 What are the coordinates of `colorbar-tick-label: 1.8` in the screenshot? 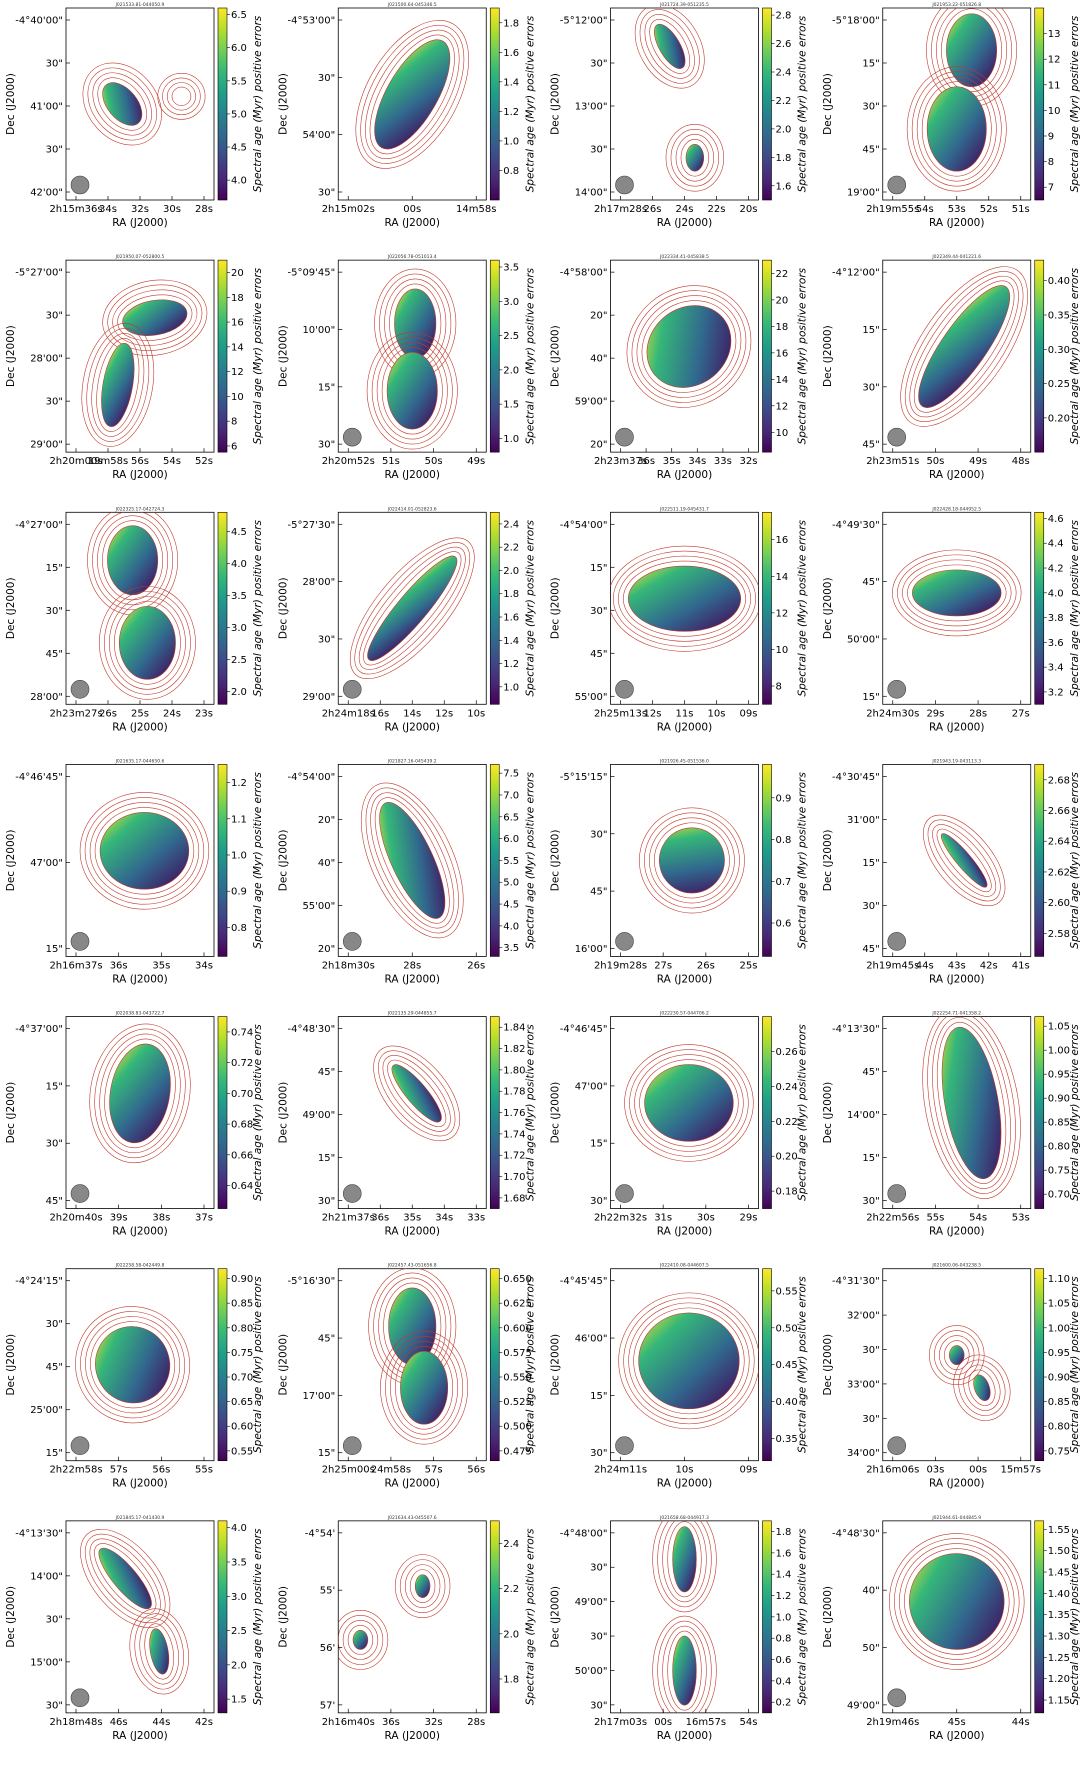 It's located at (511, 23).